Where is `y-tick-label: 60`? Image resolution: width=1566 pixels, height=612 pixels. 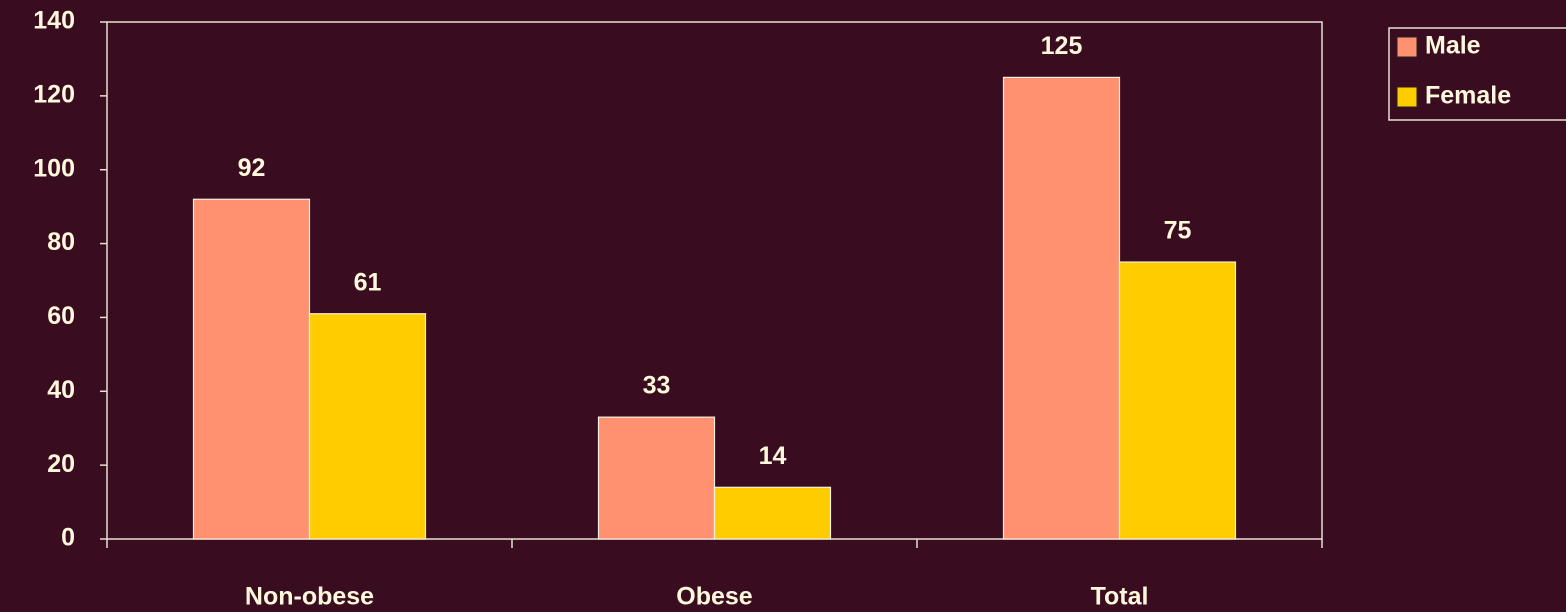 y-tick-label: 60 is located at coordinates (61, 316).